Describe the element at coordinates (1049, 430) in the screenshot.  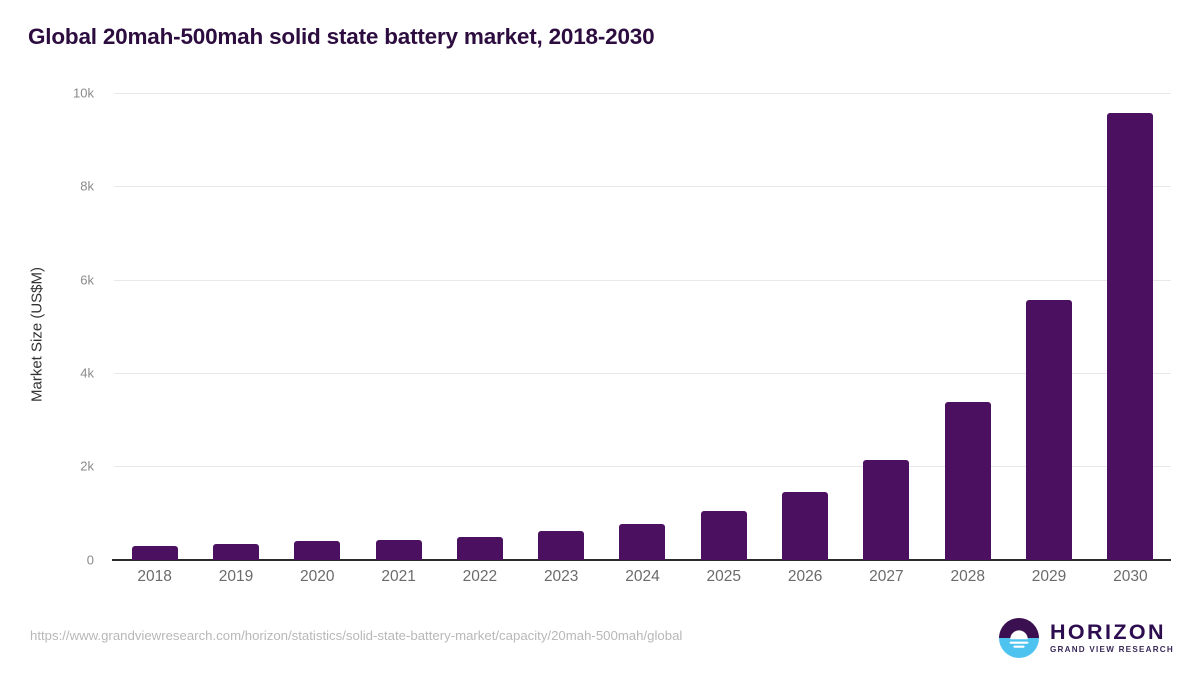
I see `bar-2029` at that location.